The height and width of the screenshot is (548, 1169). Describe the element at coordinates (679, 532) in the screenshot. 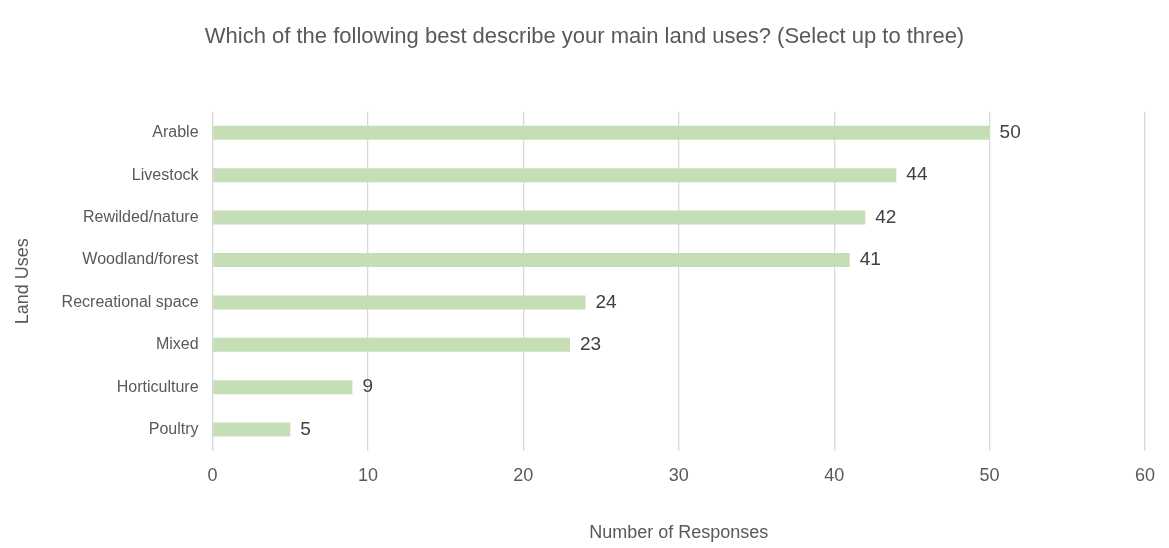

I see `x-axis-title: Number of Responses` at that location.